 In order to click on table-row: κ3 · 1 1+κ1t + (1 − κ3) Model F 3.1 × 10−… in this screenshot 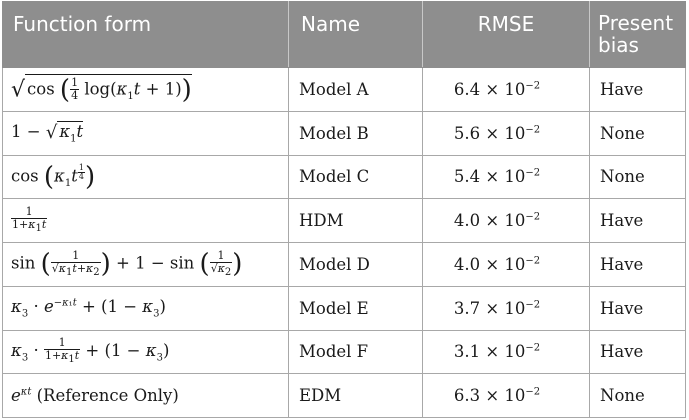, I will do `click(344, 352)`.